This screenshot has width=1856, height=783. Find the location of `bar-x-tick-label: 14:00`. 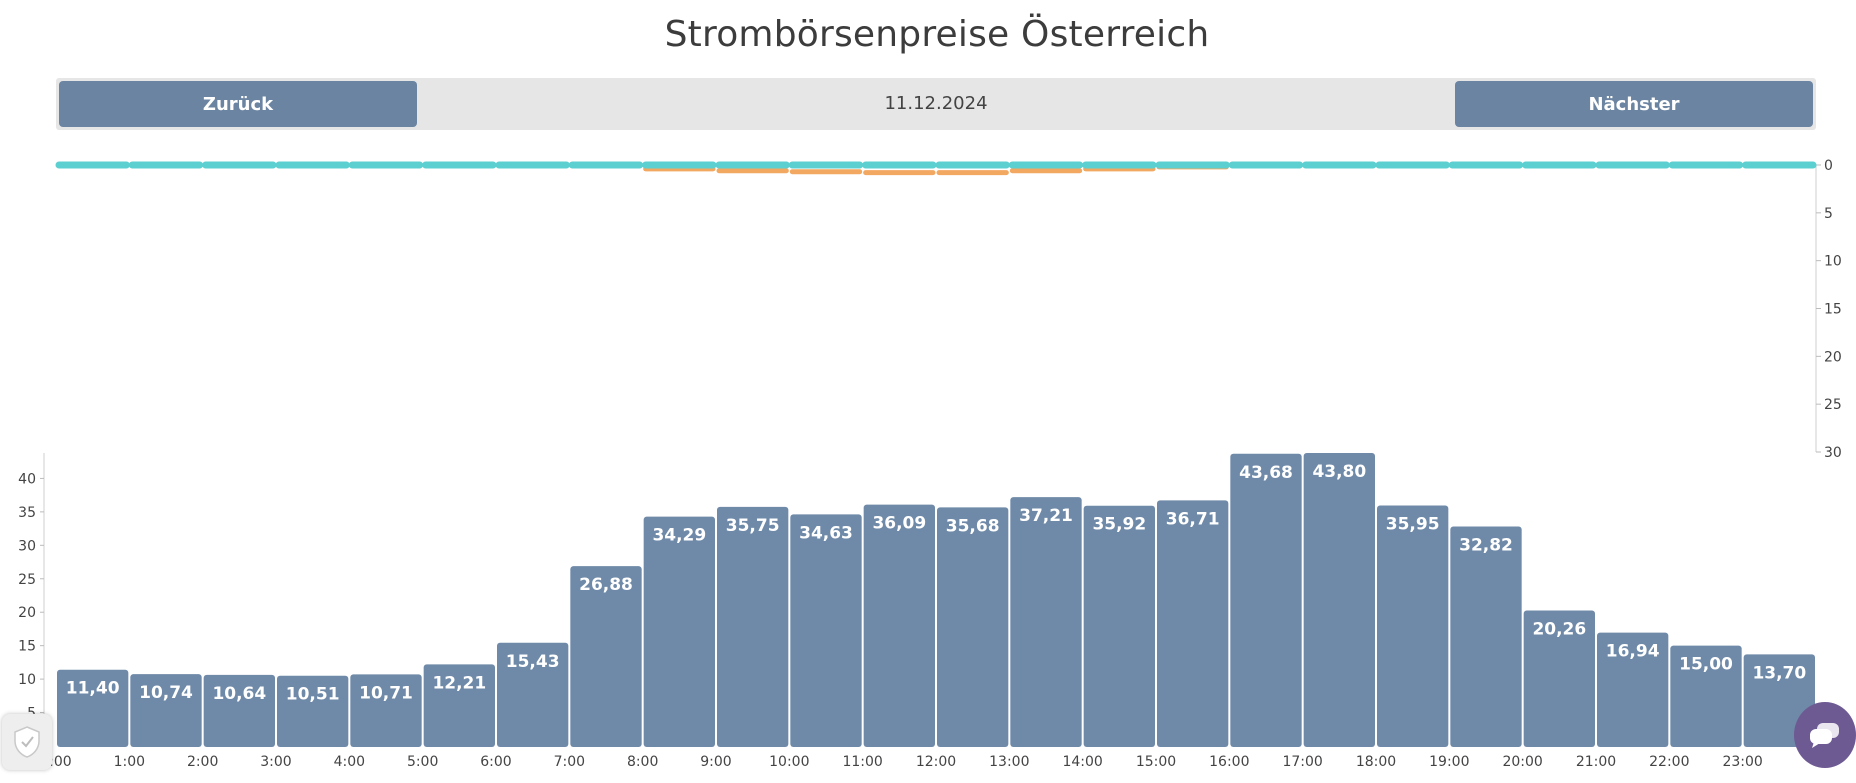

bar-x-tick-label: 14:00 is located at coordinates (1082, 762).